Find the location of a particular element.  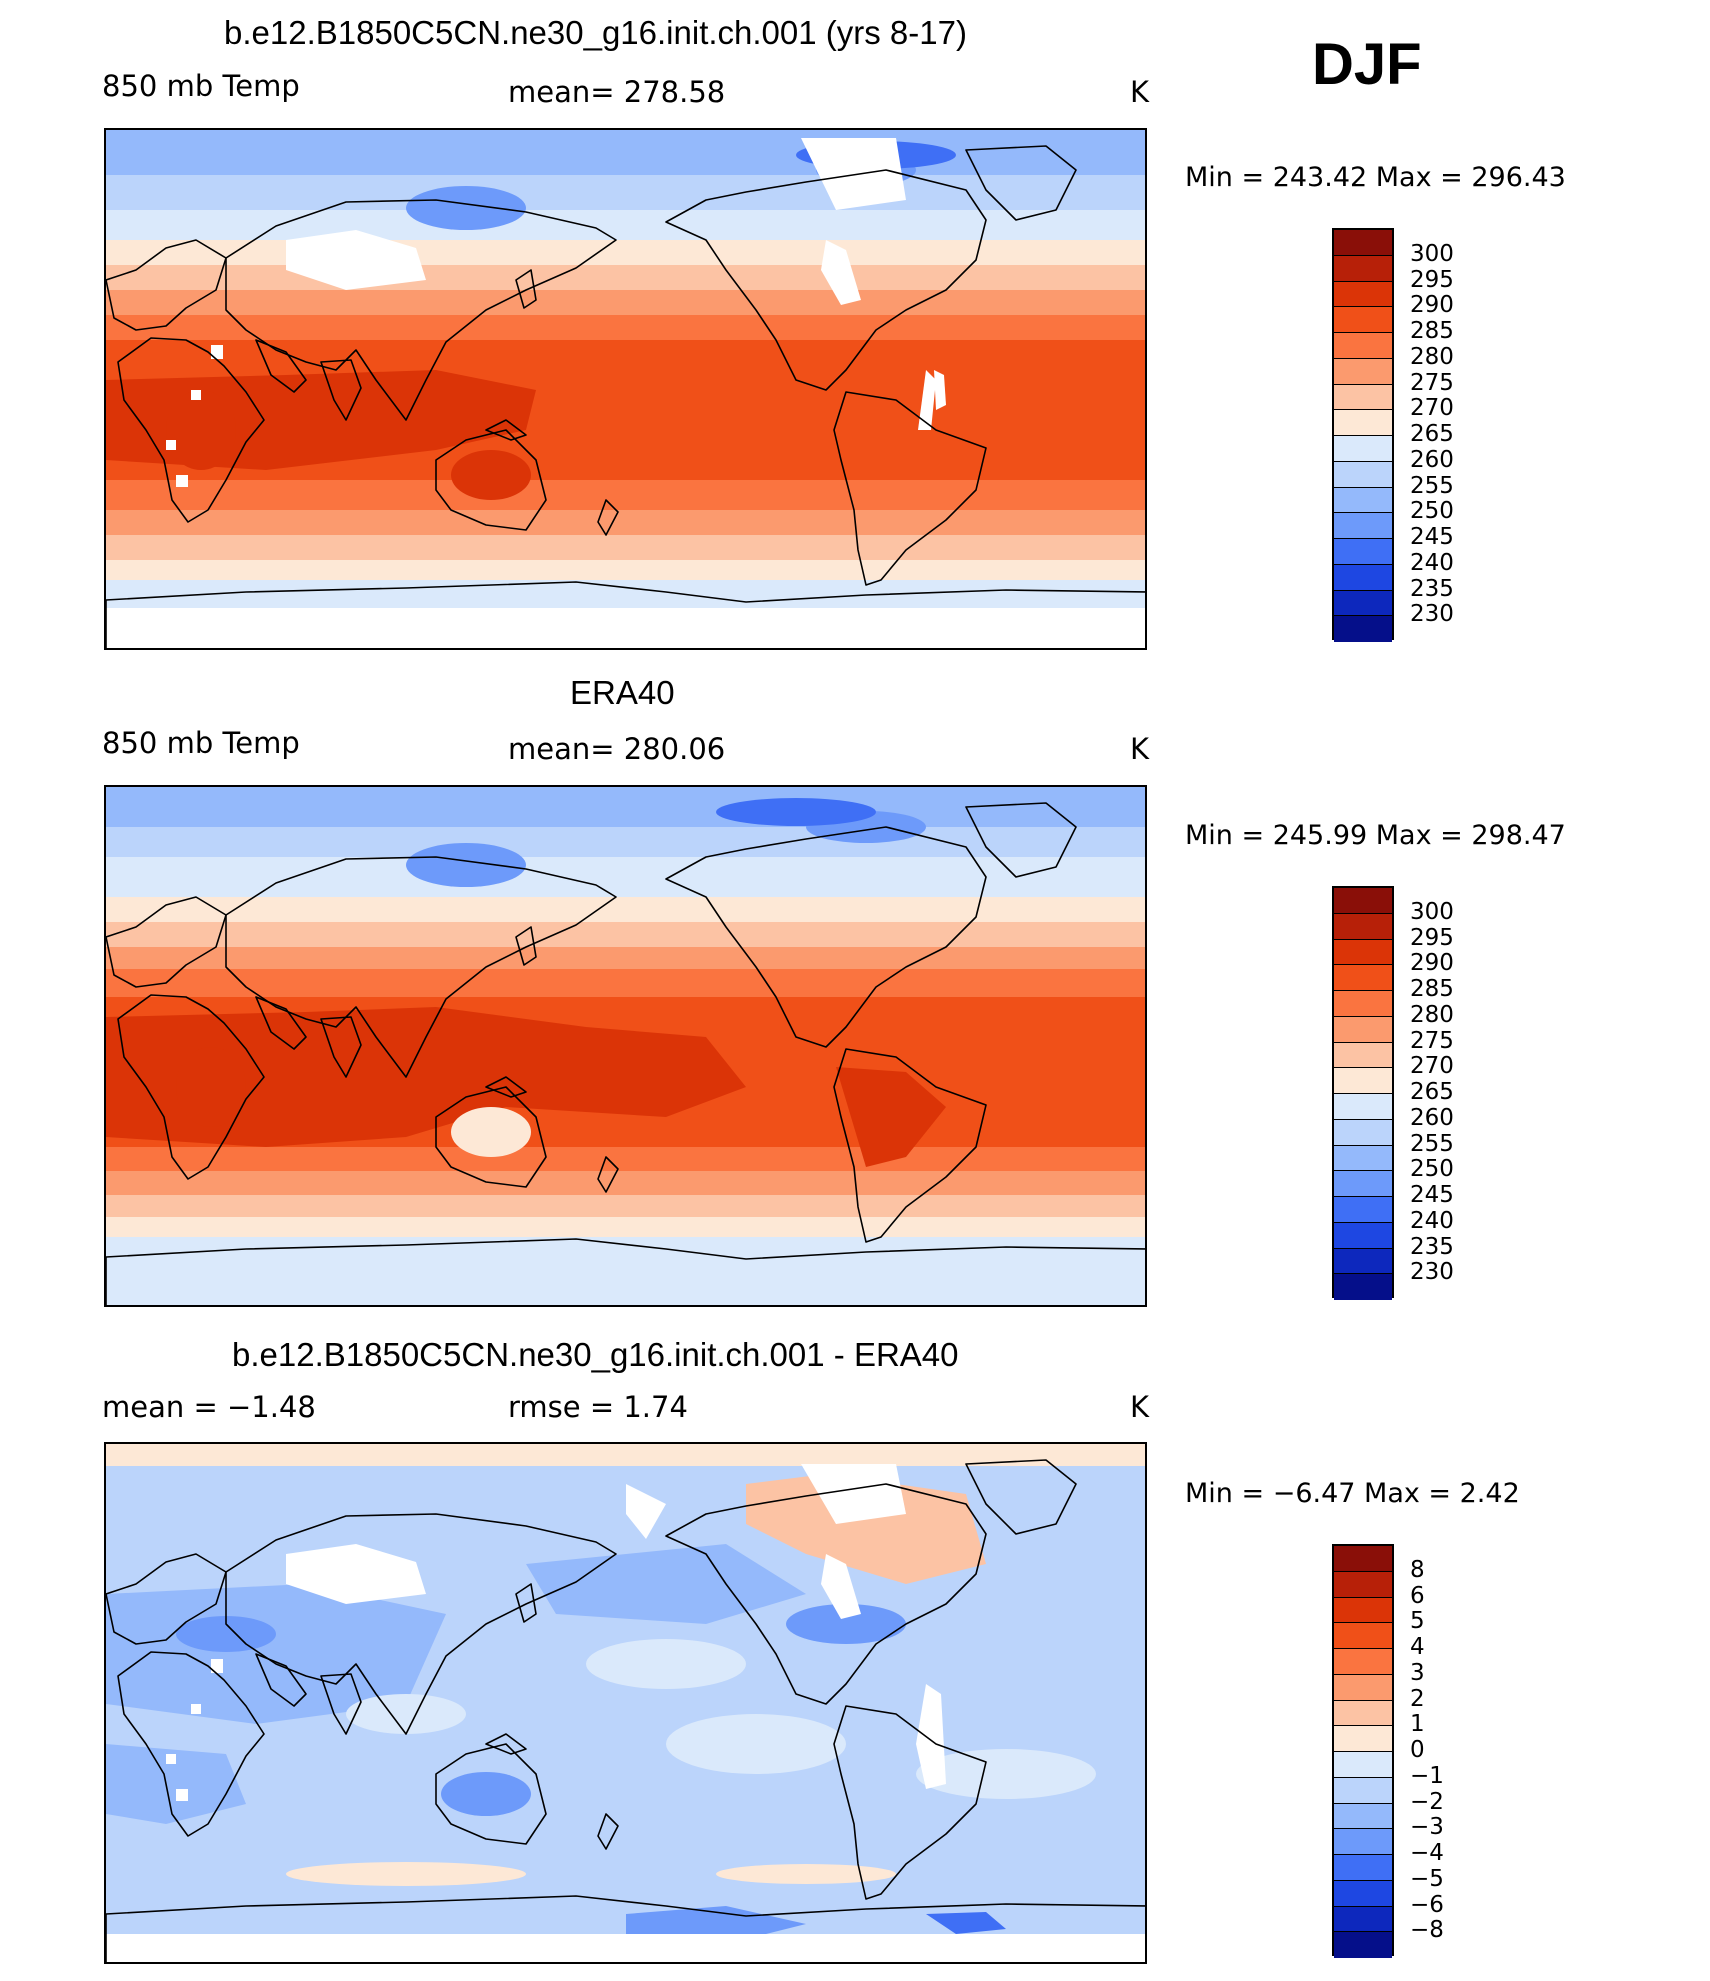

colorbar-tick-label: 260 is located at coordinates (1432, 1117).